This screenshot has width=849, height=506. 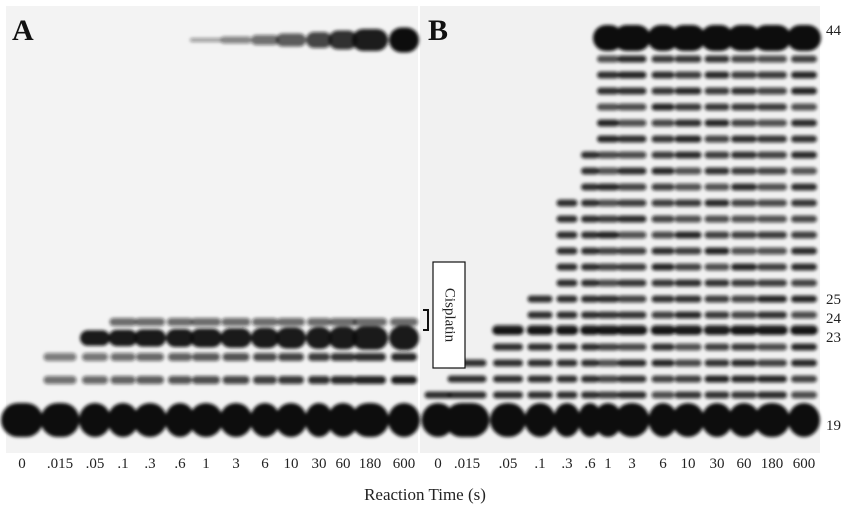 I want to click on panel-label: A, so click(x=23, y=30).